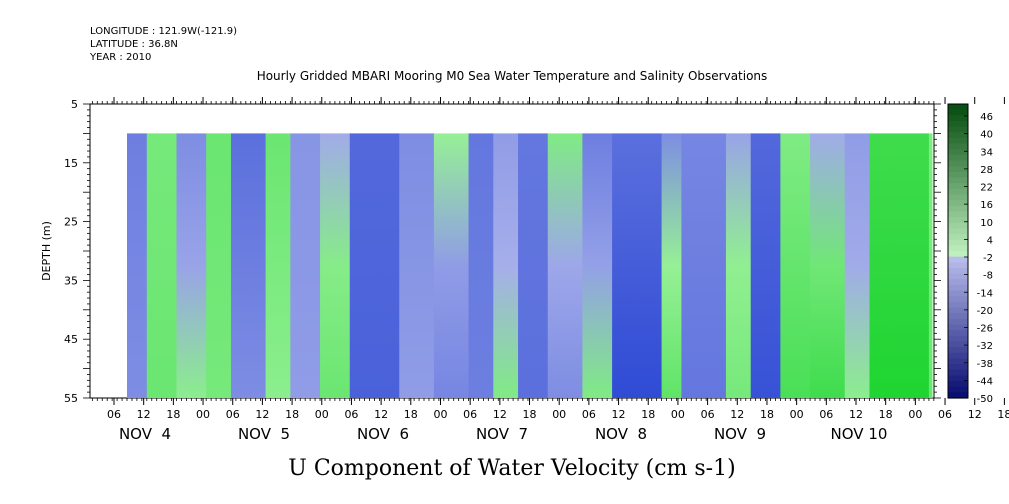 The height and width of the screenshot is (504, 1009). Describe the element at coordinates (511, 468) in the screenshot. I see `x-axis-label: U Component of Water Velocity (cm s-1)` at that location.